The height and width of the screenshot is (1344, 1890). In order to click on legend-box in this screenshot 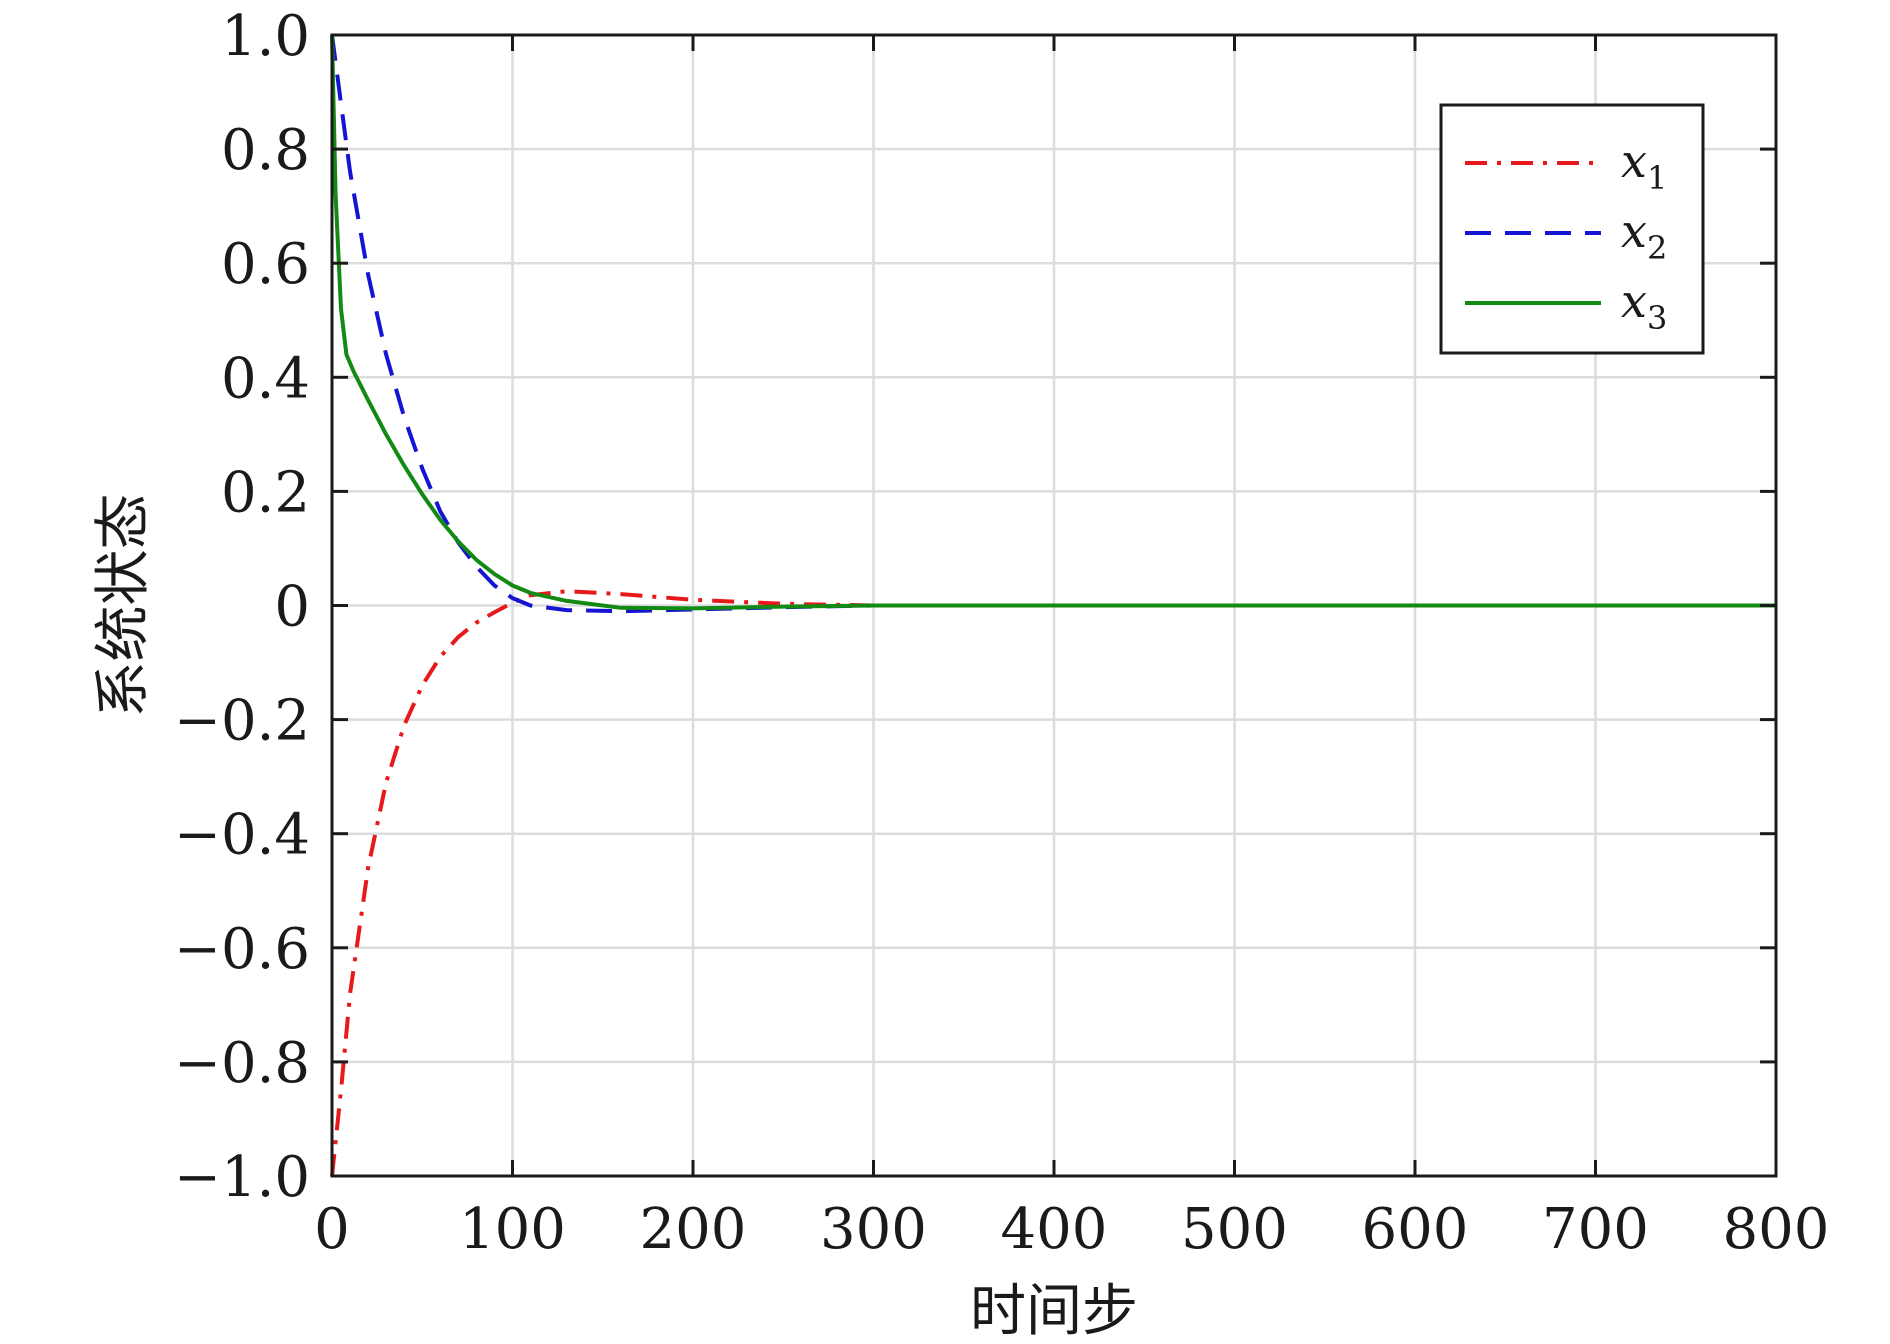, I will do `click(1572, 229)`.